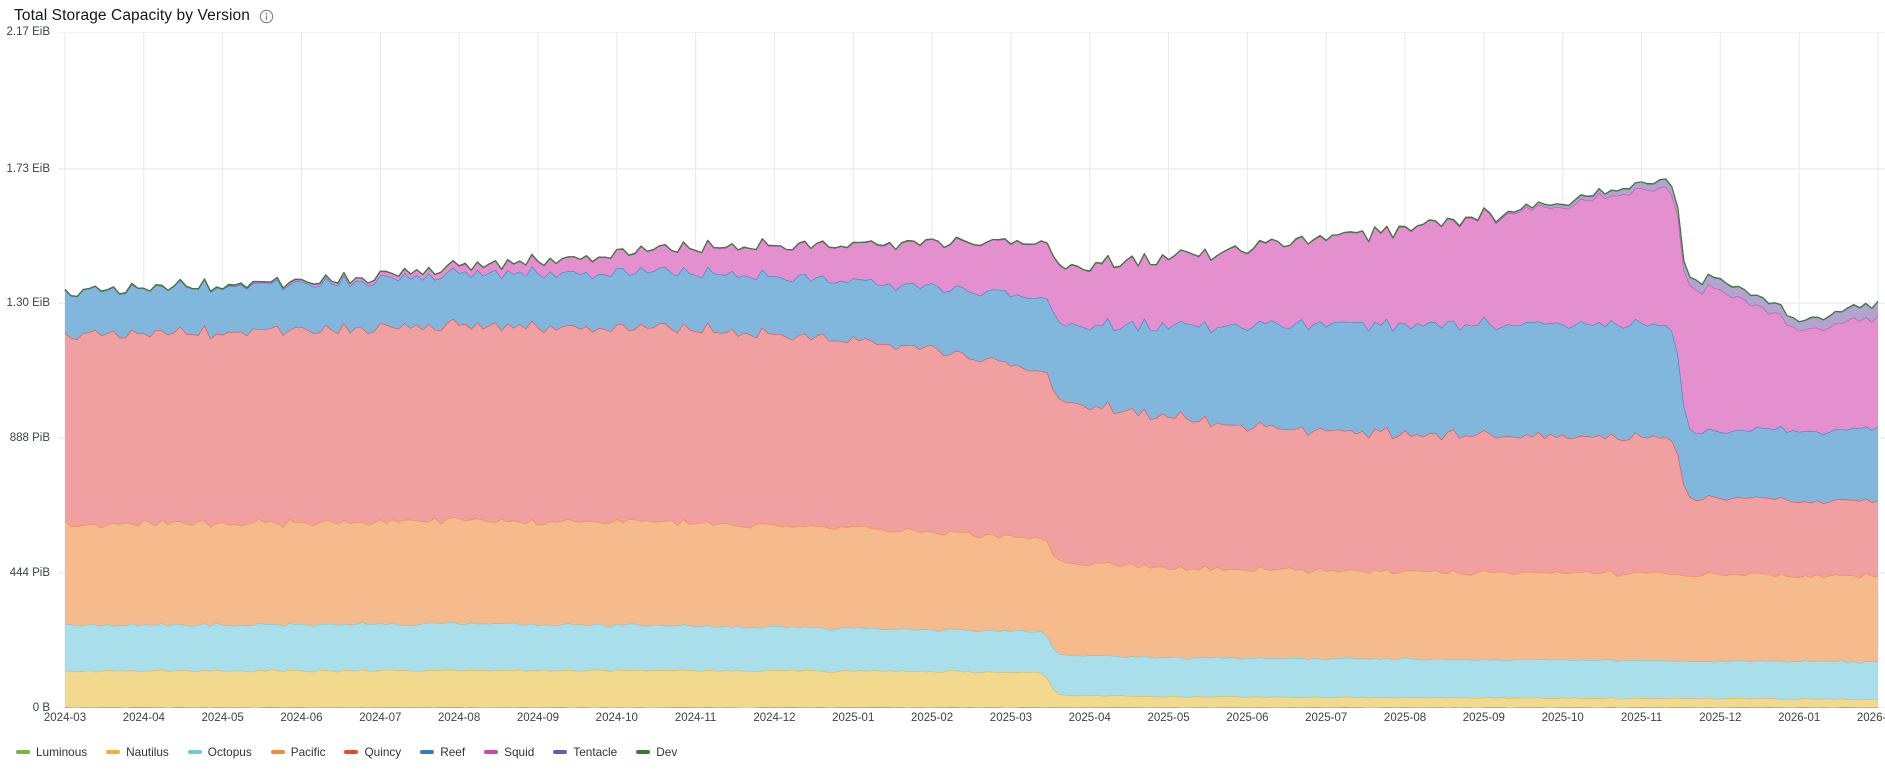 This screenshot has height=770, width=1885. I want to click on legend-item-squid: Squid, so click(509, 752).